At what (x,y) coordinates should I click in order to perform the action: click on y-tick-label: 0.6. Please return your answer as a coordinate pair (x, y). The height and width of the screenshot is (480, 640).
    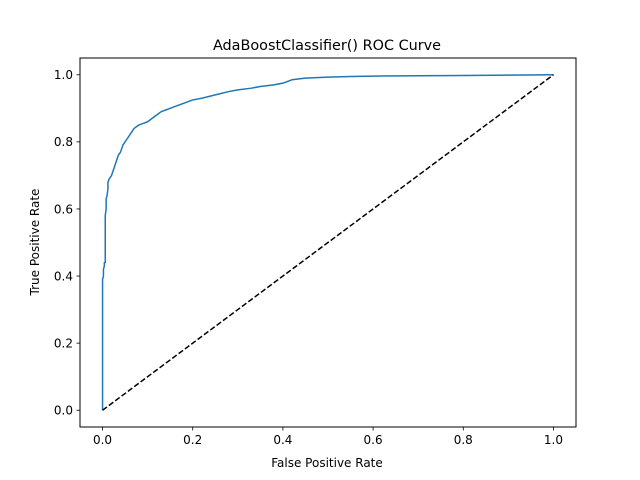
    Looking at the image, I should click on (63, 209).